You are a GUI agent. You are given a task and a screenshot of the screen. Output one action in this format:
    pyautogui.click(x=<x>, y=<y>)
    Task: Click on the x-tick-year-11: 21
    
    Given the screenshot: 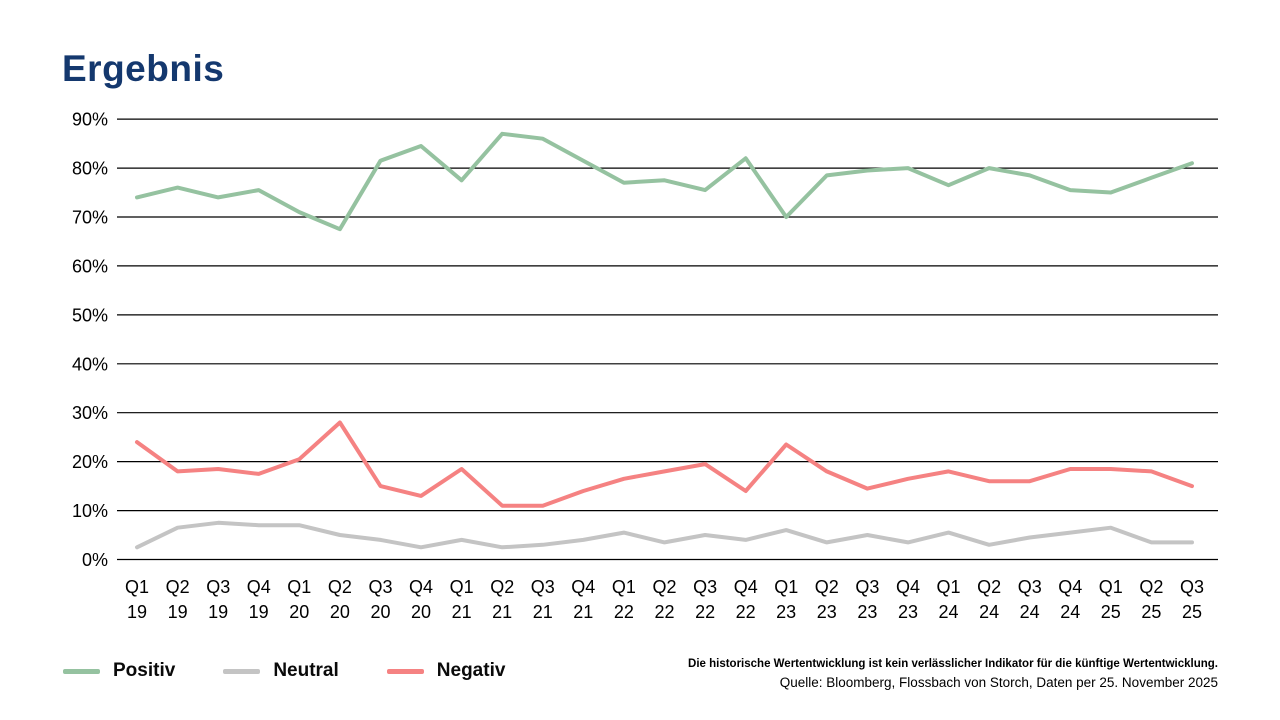 What is the action you would take?
    pyautogui.click(x=583, y=612)
    